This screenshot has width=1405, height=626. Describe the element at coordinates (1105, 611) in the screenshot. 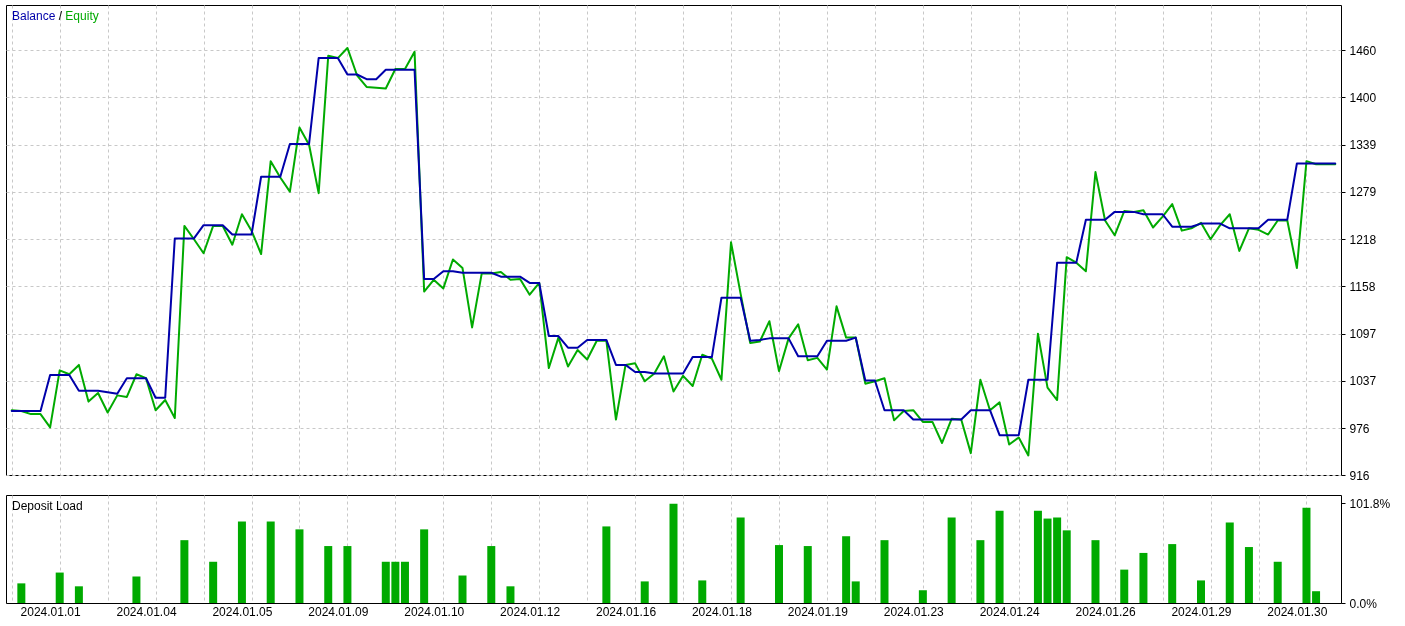

I see `x-tick-label: 2024.01.26` at that location.